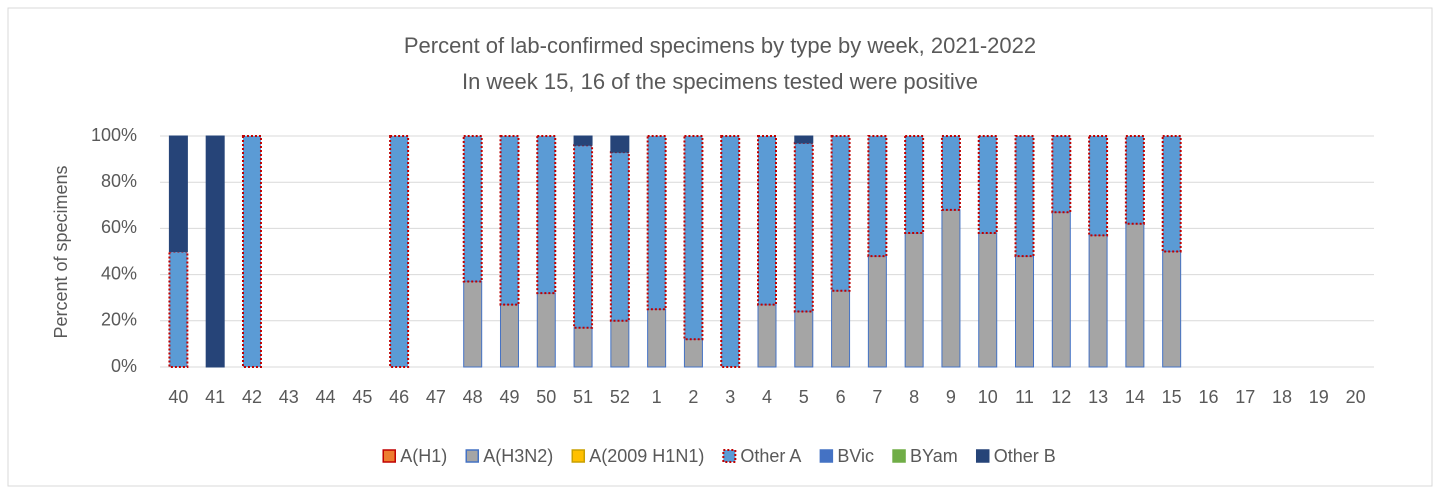 The width and height of the screenshot is (1440, 489). What do you see at coordinates (934, 456) in the screenshot?
I see `legend-label: BYam` at bounding box center [934, 456].